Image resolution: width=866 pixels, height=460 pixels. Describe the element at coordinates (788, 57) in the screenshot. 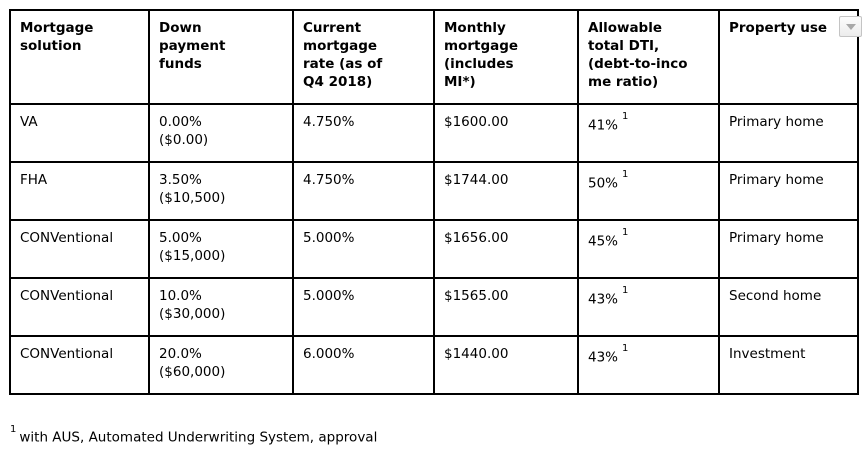

I see `column-header-property-use: Property use` at that location.